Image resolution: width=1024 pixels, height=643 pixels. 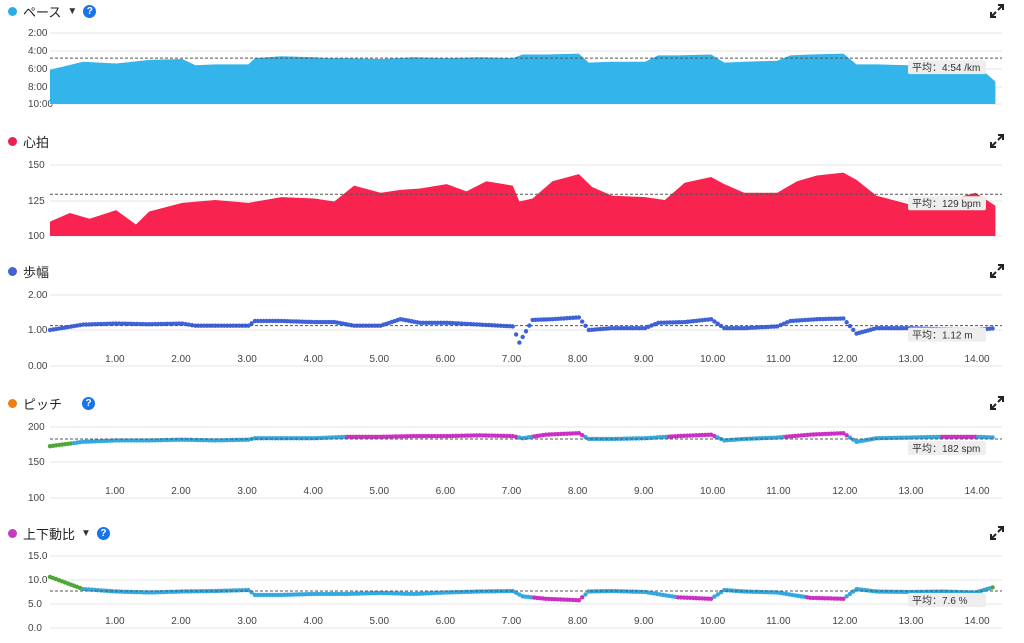 I want to click on average-label: 平均：129 bpm, so click(x=946, y=204).